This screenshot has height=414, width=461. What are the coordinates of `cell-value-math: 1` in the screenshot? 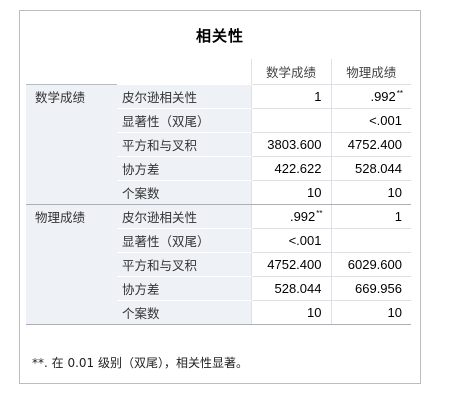 It's located at (290, 96).